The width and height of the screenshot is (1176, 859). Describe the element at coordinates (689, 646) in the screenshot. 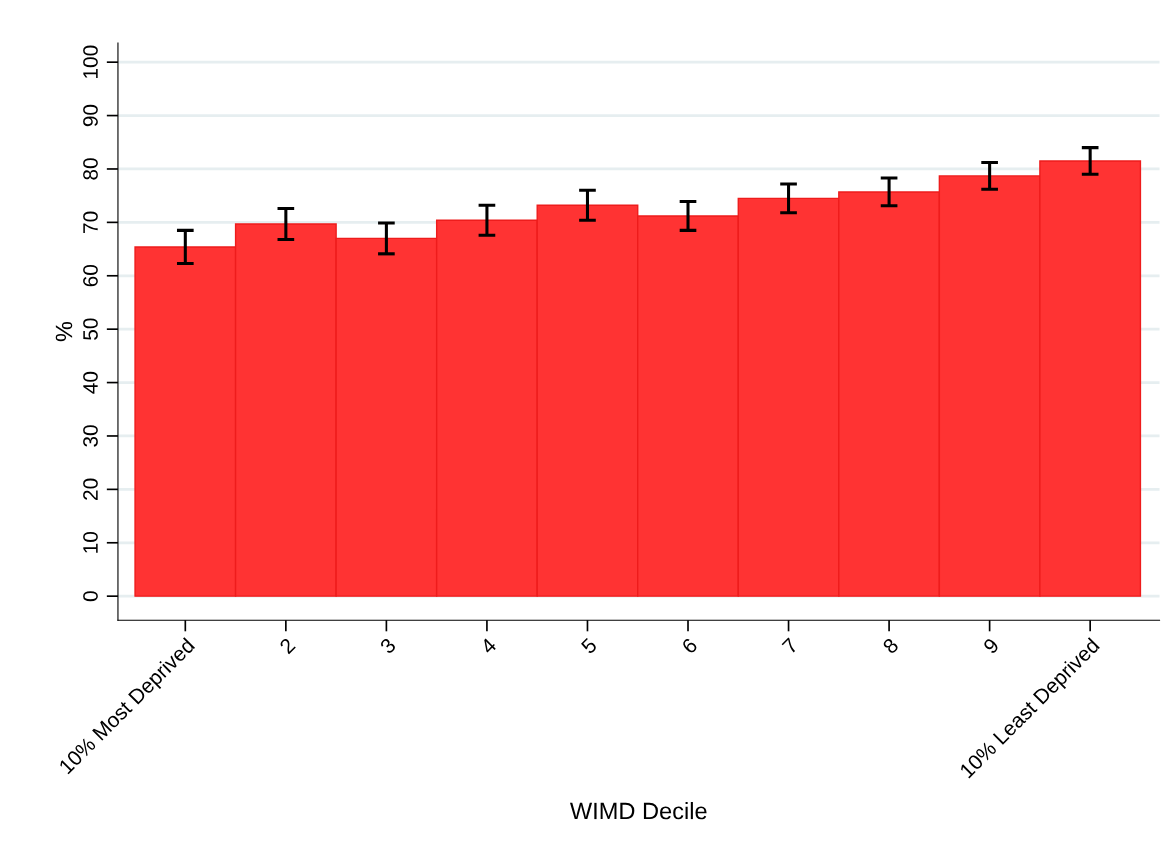

I see `x-tick-label: 6` at that location.